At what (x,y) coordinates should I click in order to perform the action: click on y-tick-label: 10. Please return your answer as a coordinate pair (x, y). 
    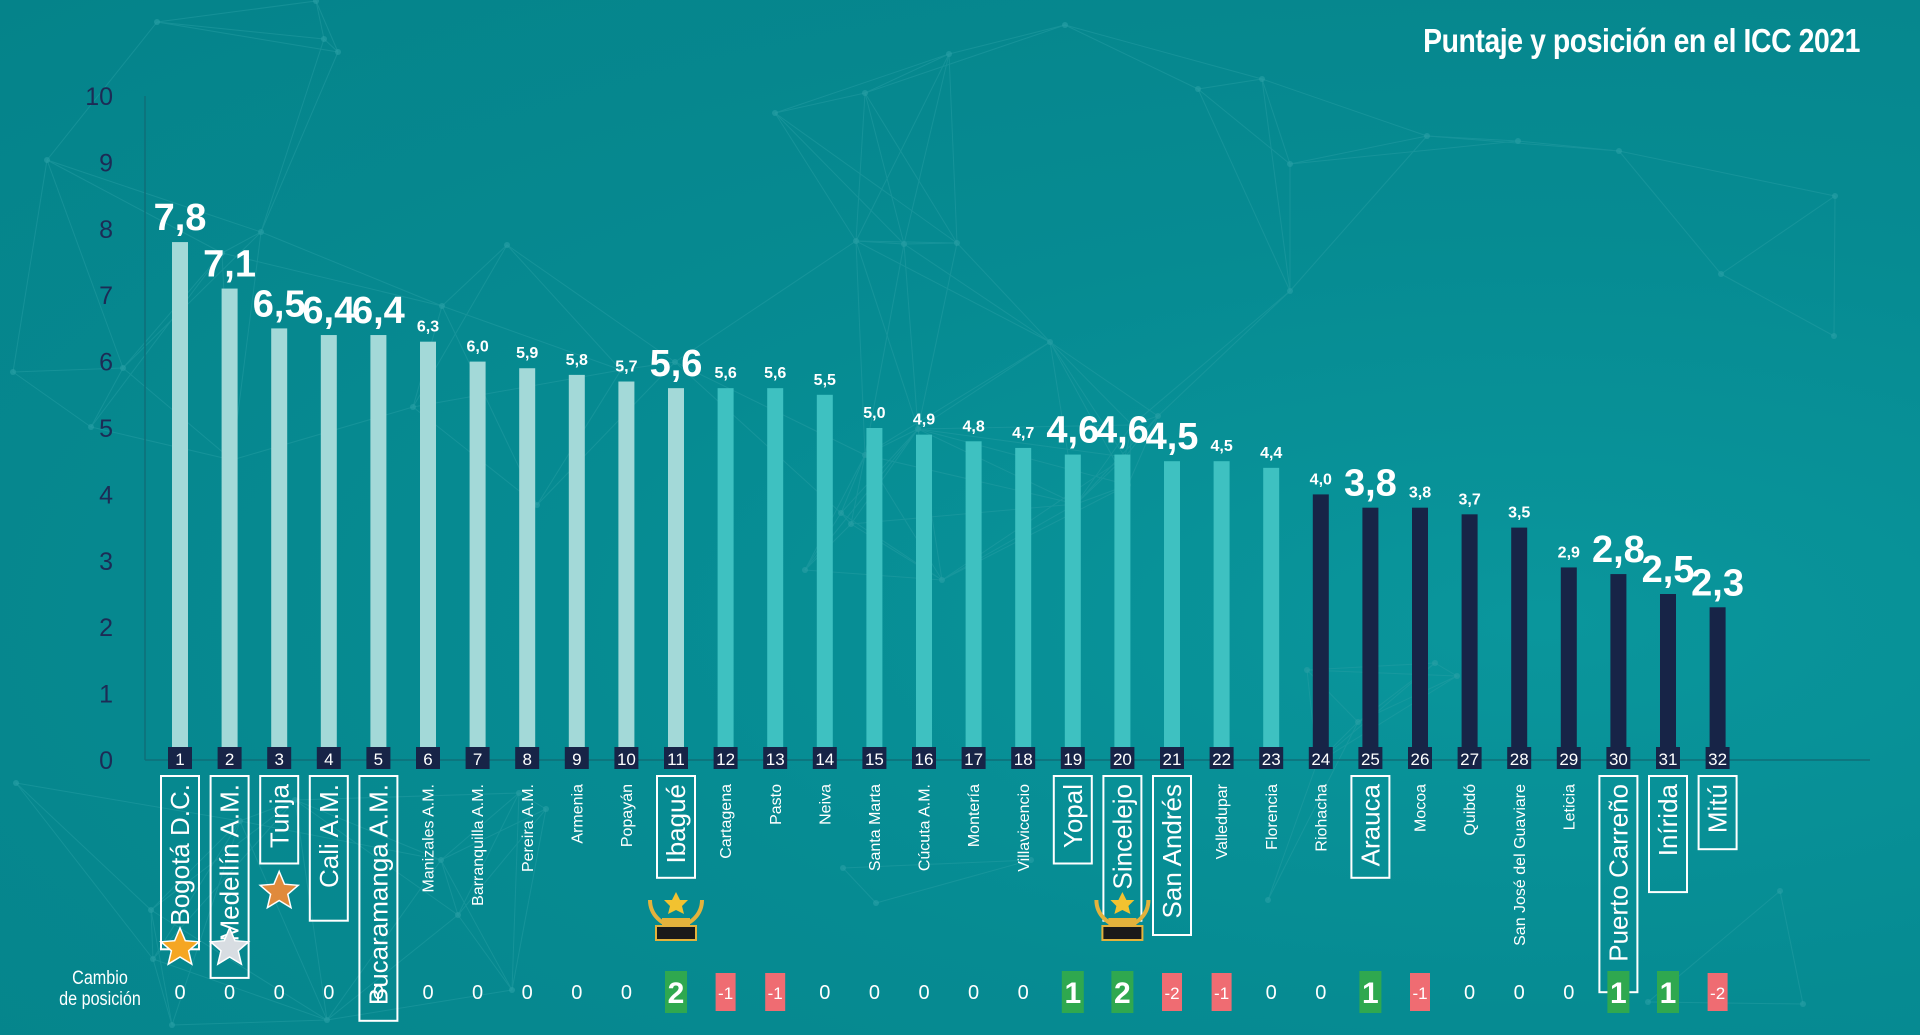
    Looking at the image, I should click on (99, 97).